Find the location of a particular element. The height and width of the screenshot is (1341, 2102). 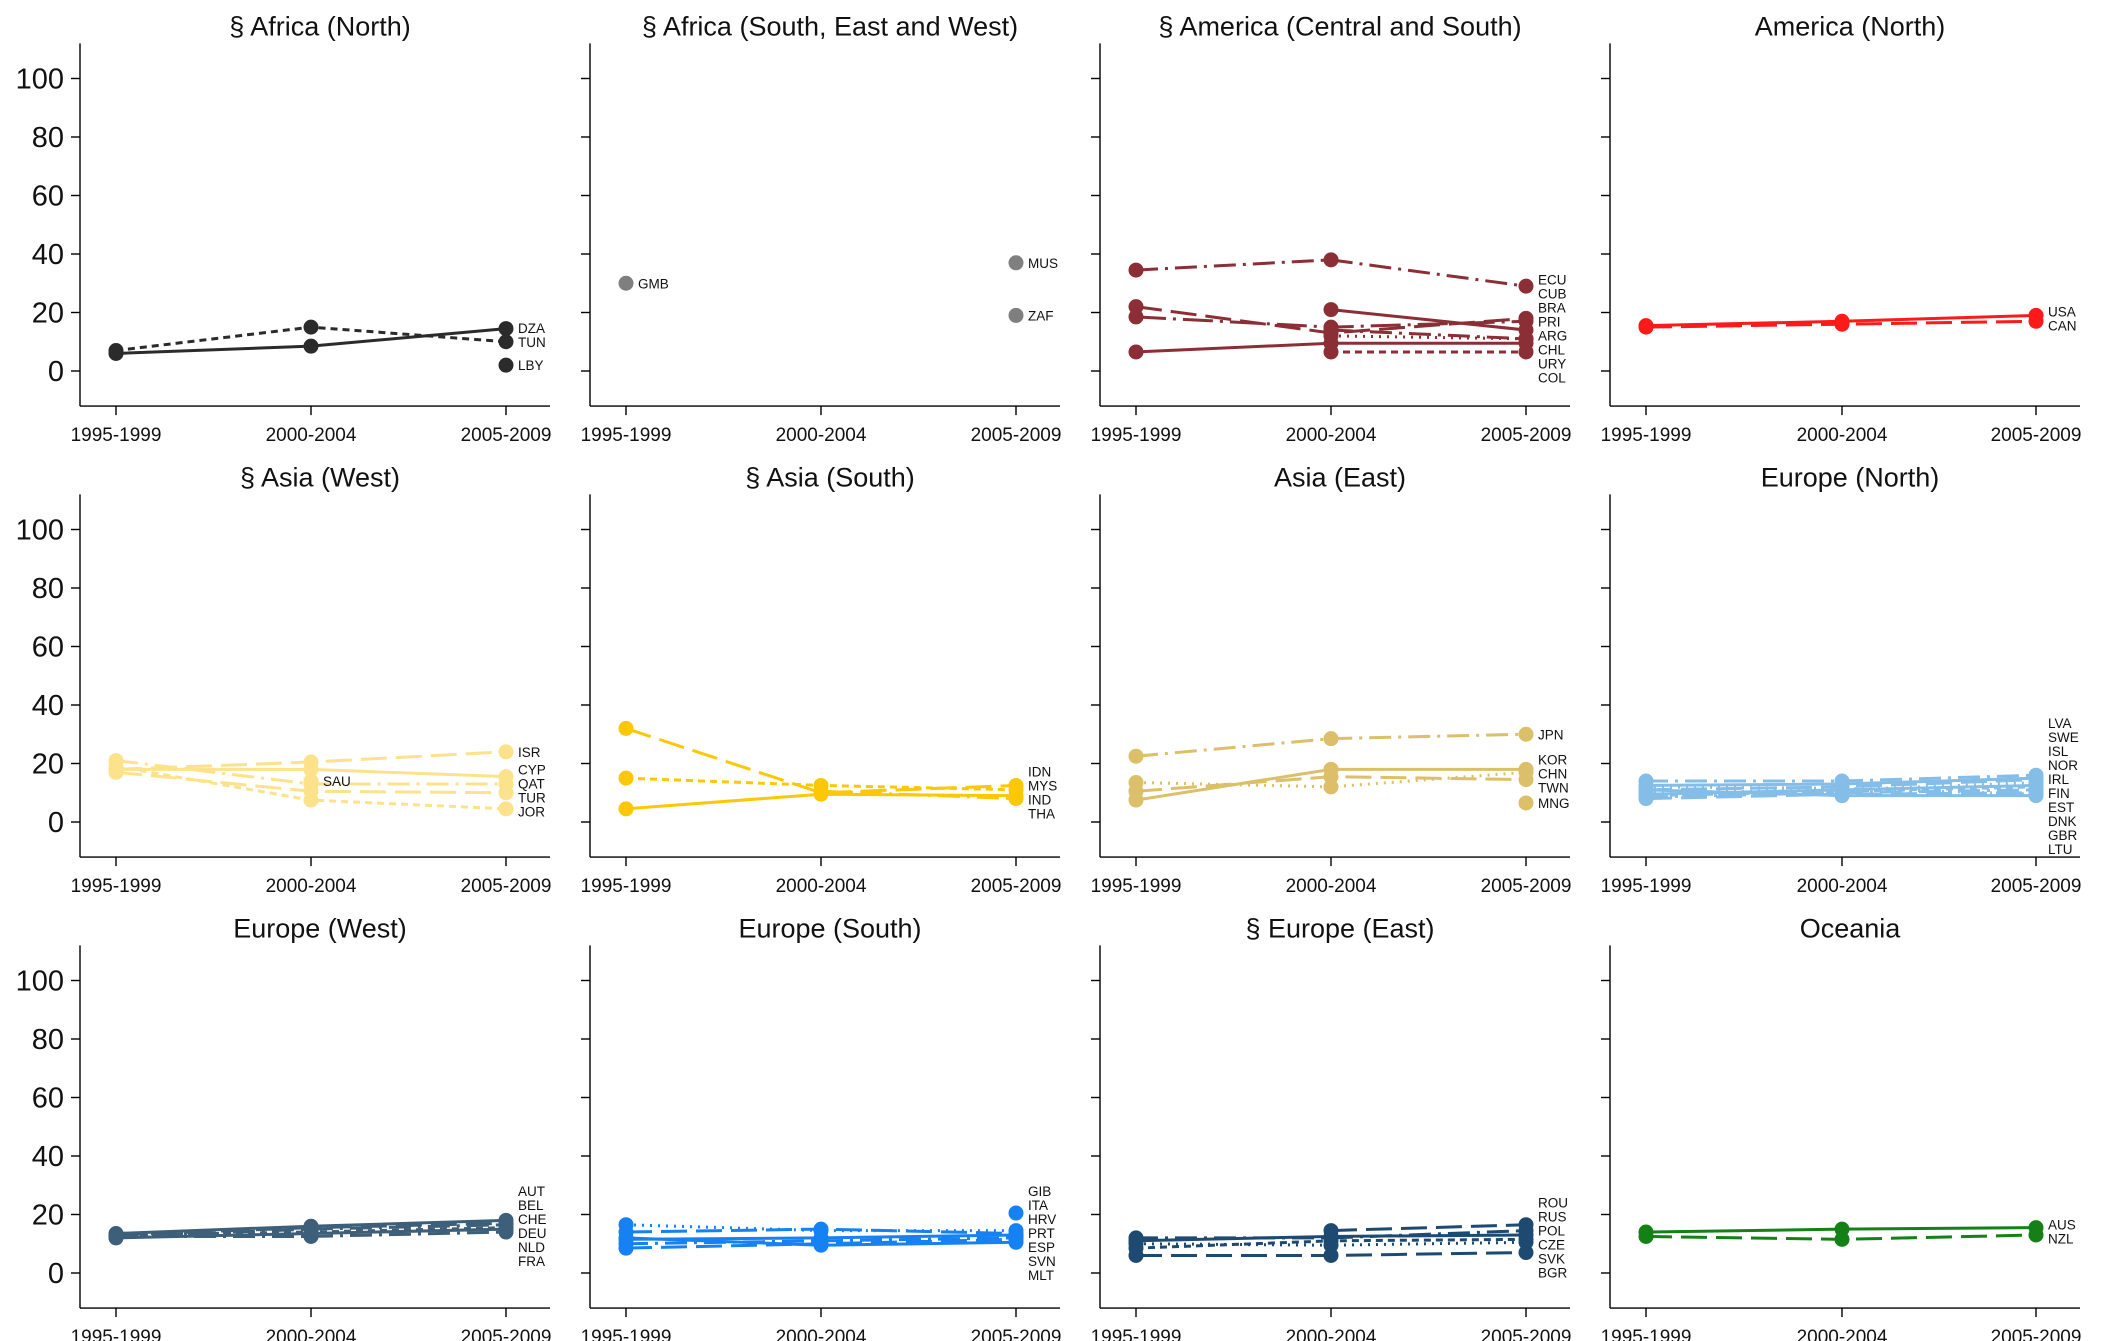

country-label: ISL is located at coordinates (2058, 751).